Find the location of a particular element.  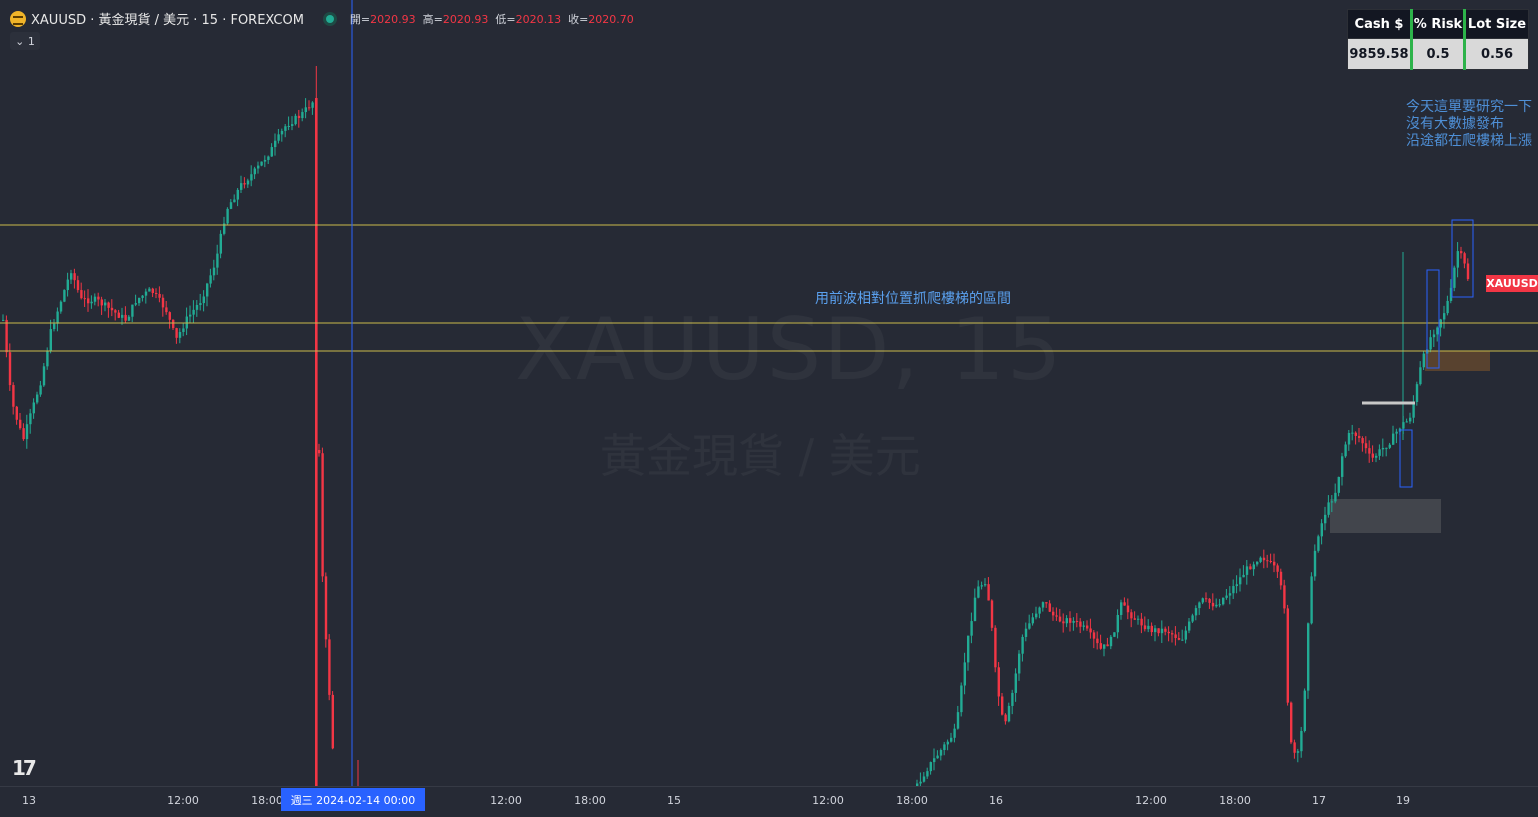

highlight-box is located at coordinates (1462, 258).